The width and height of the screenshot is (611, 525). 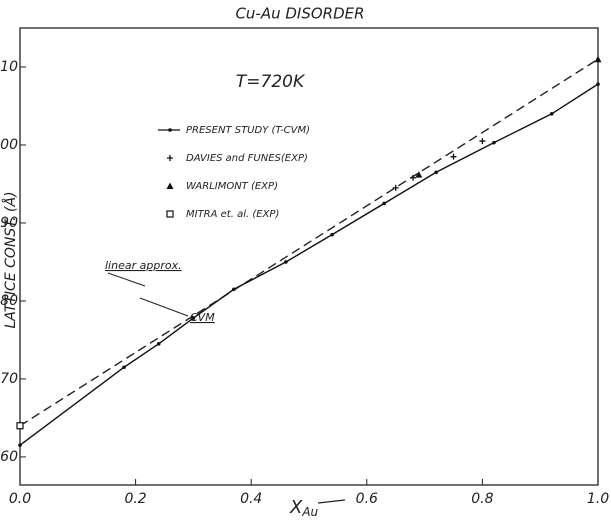 What do you see at coordinates (367, 499) in the screenshot?
I see `x-tick-label: 0.6` at bounding box center [367, 499].